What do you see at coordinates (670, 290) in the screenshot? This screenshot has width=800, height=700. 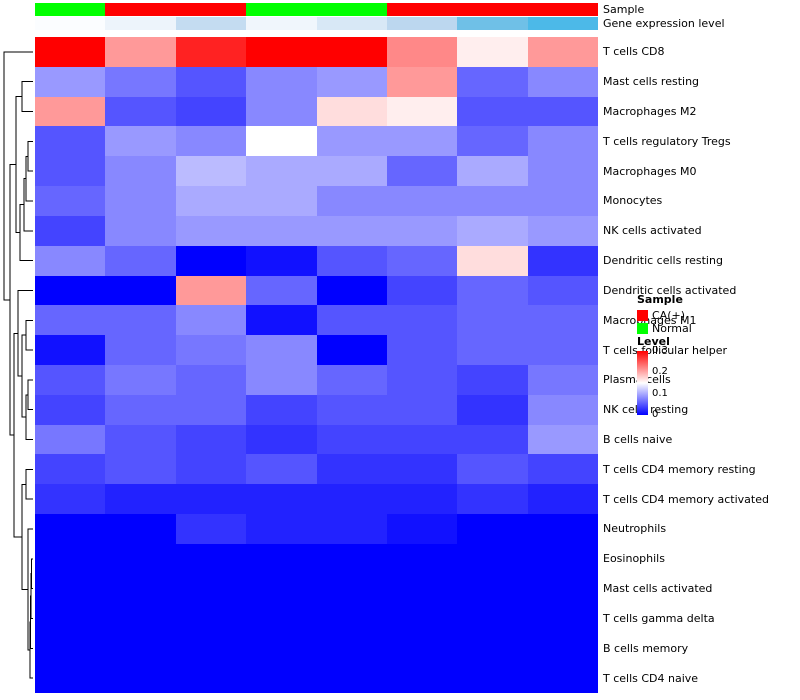 I see `heatmap-row-label: Dendritic cells activated` at bounding box center [670, 290].